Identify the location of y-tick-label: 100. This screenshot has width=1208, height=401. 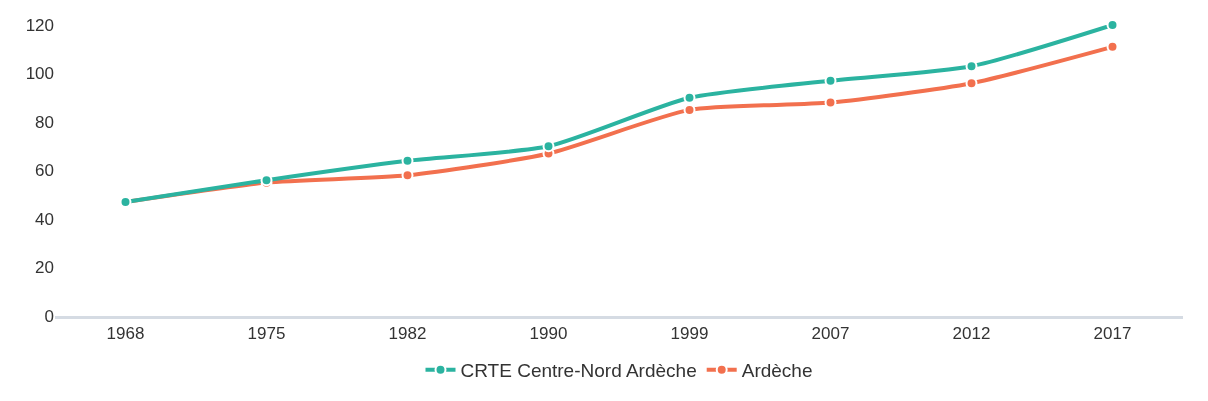
(39, 74).